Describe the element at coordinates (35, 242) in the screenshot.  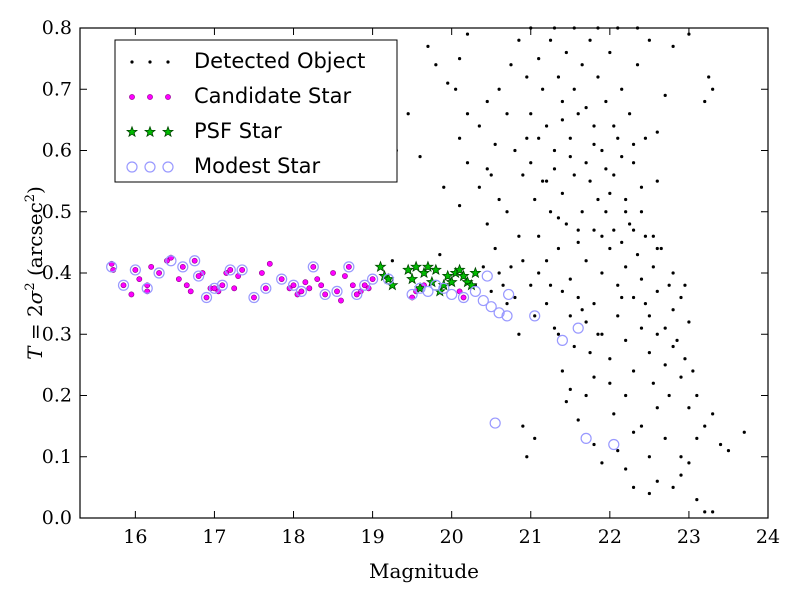
I see `y-axis-label-unit-open: (arcsec` at that location.